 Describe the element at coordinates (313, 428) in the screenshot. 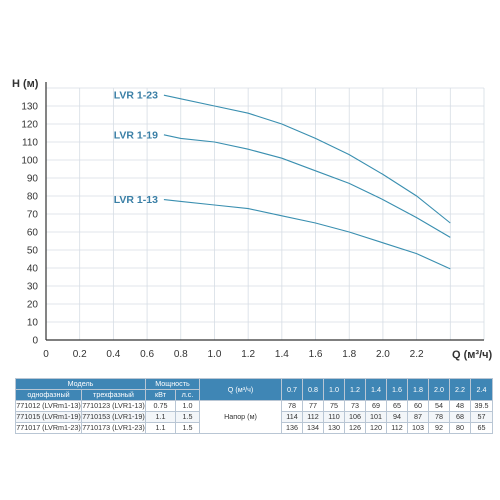

I see `head-value: 134` at that location.